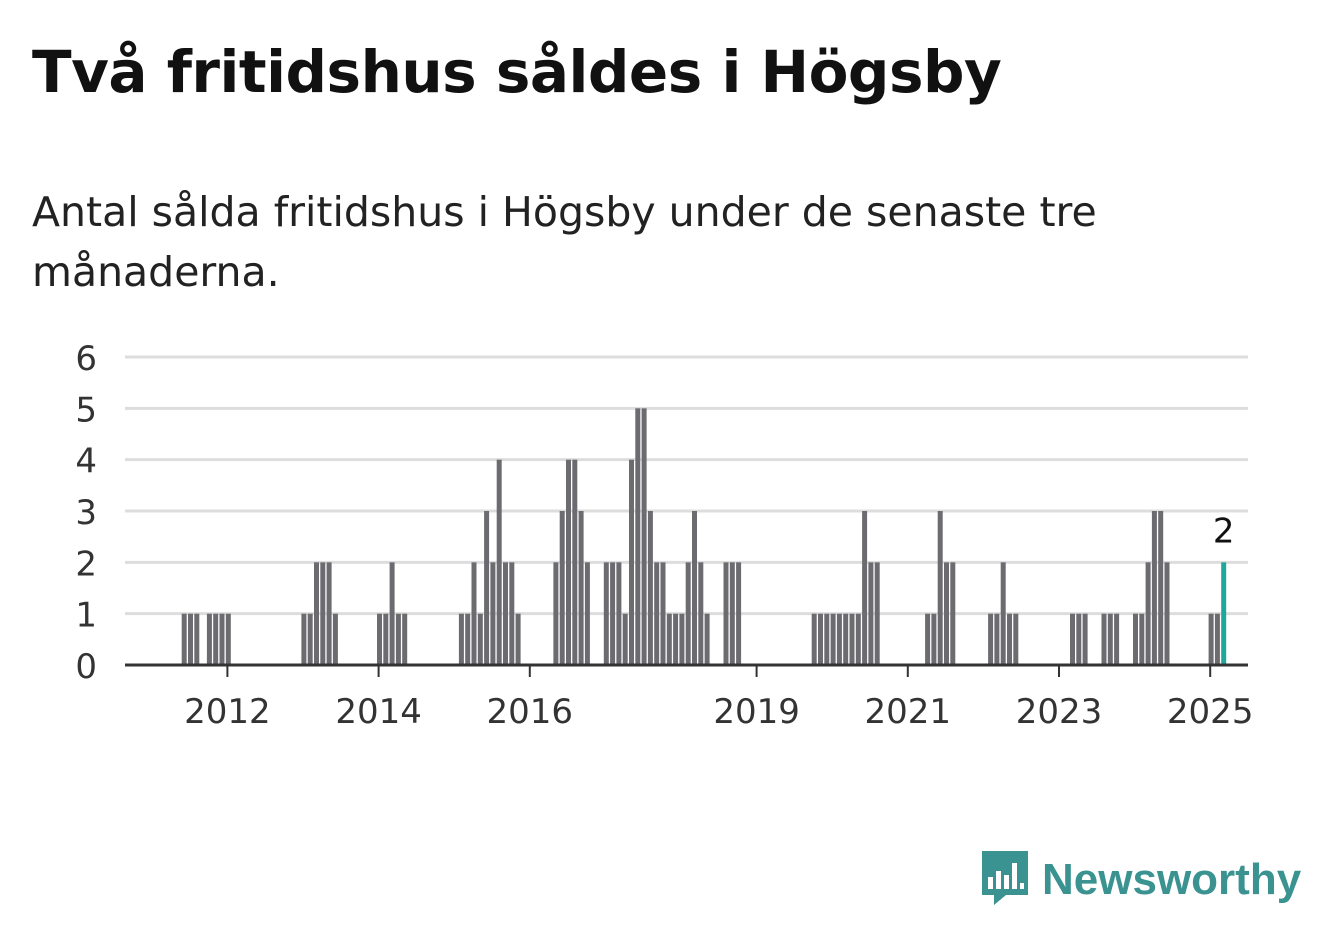 The height and width of the screenshot is (939, 1322). I want to click on bar-highlight, so click(1224, 613).